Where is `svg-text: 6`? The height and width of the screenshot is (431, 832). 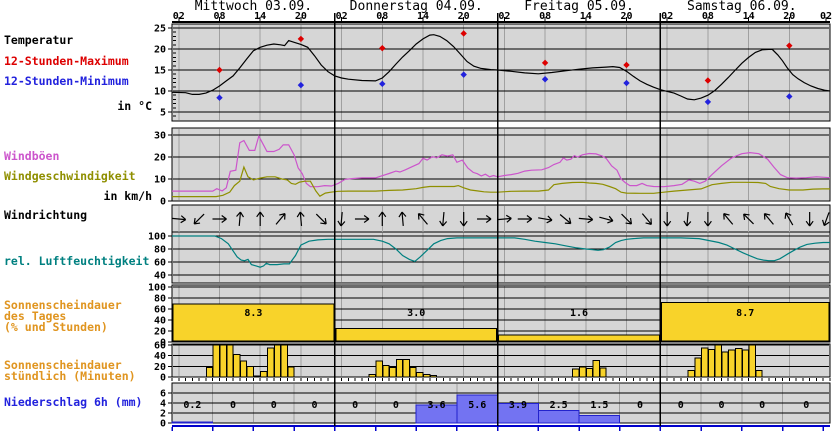 svg-text: 6 is located at coordinates (163, 394).